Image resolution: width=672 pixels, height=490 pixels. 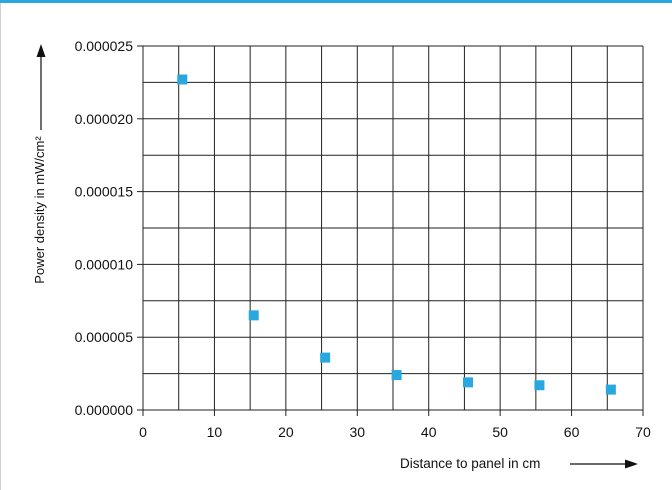 What do you see at coordinates (0, 246) in the screenshot?
I see `left-frame-rule` at bounding box center [0, 246].